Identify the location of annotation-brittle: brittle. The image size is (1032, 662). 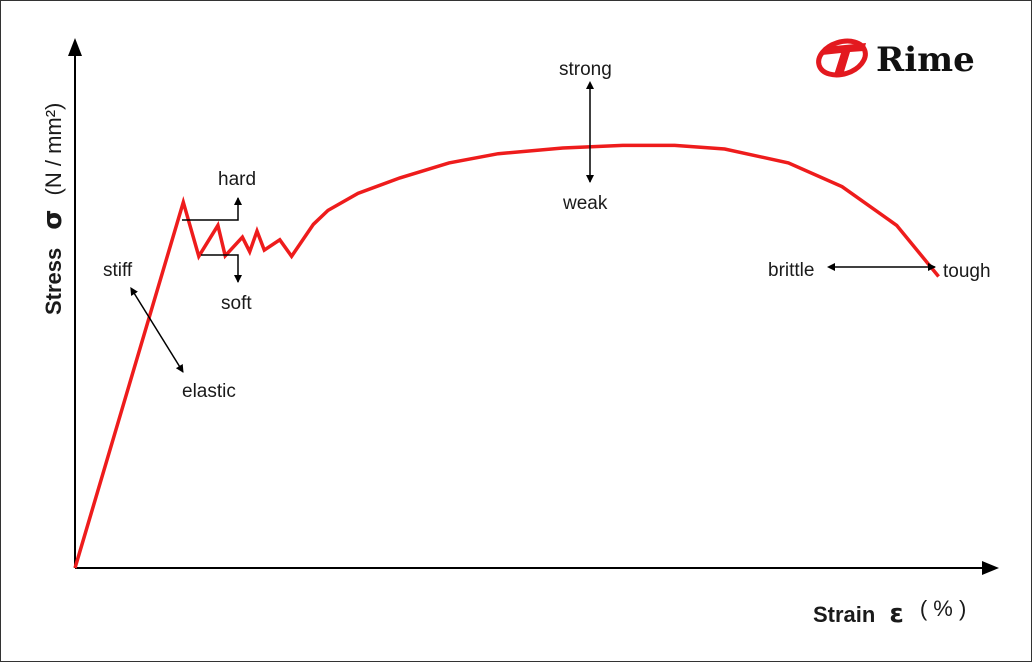
(791, 270).